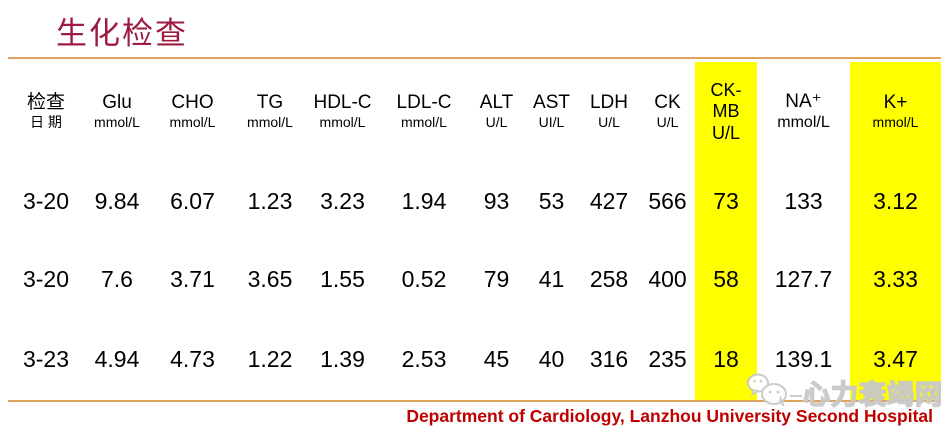  I want to click on column-header-alt: ALT U/L, so click(496, 112).